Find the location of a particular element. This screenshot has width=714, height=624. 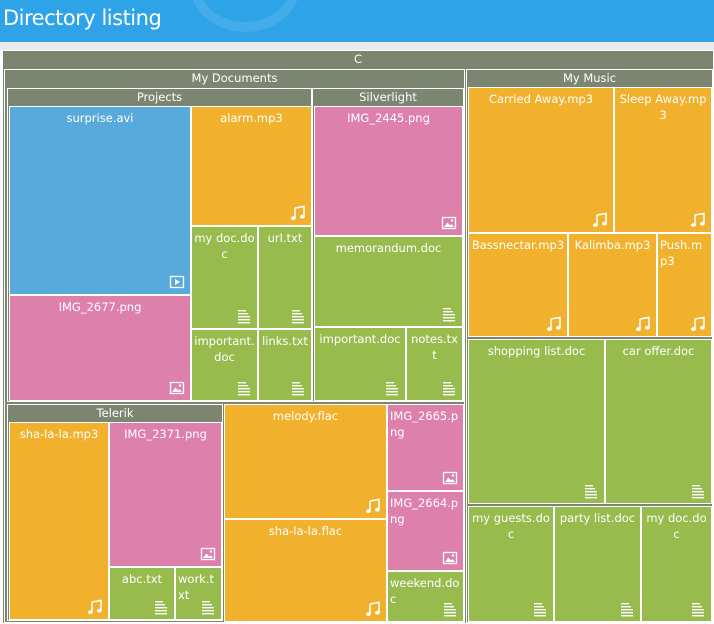

file-tile: IMG_2665.png is located at coordinates (425, 447).